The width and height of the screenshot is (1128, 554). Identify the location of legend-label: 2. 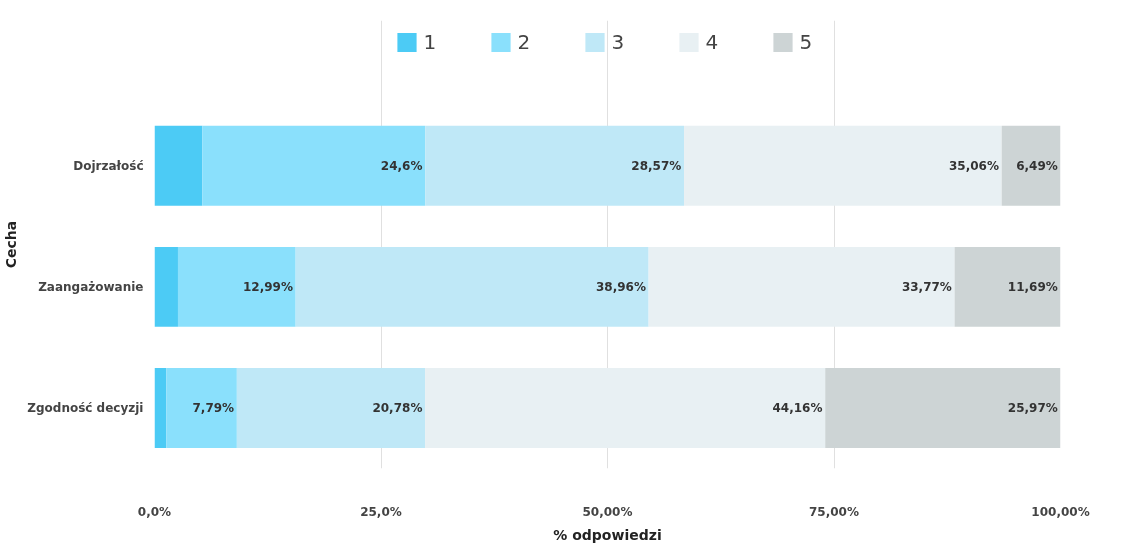
(524, 42).